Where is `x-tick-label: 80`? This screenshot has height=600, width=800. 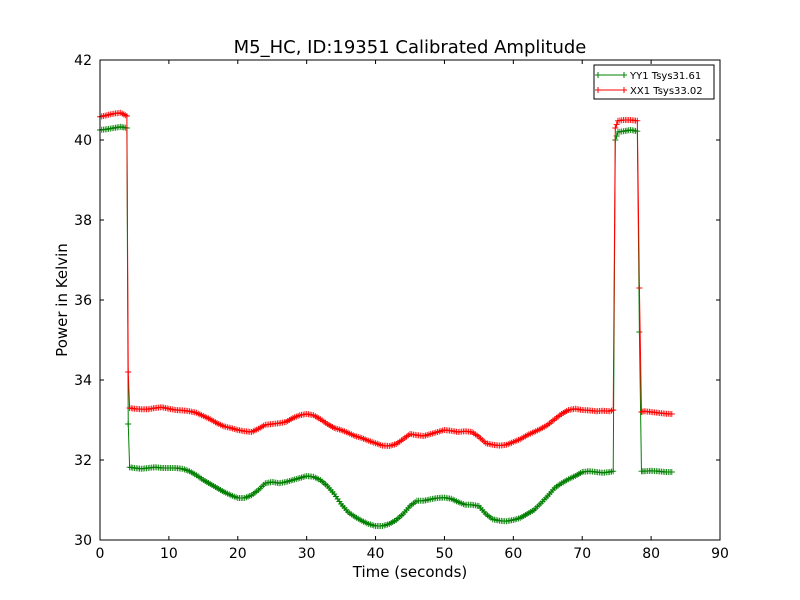
x-tick-label: 80 is located at coordinates (651, 554).